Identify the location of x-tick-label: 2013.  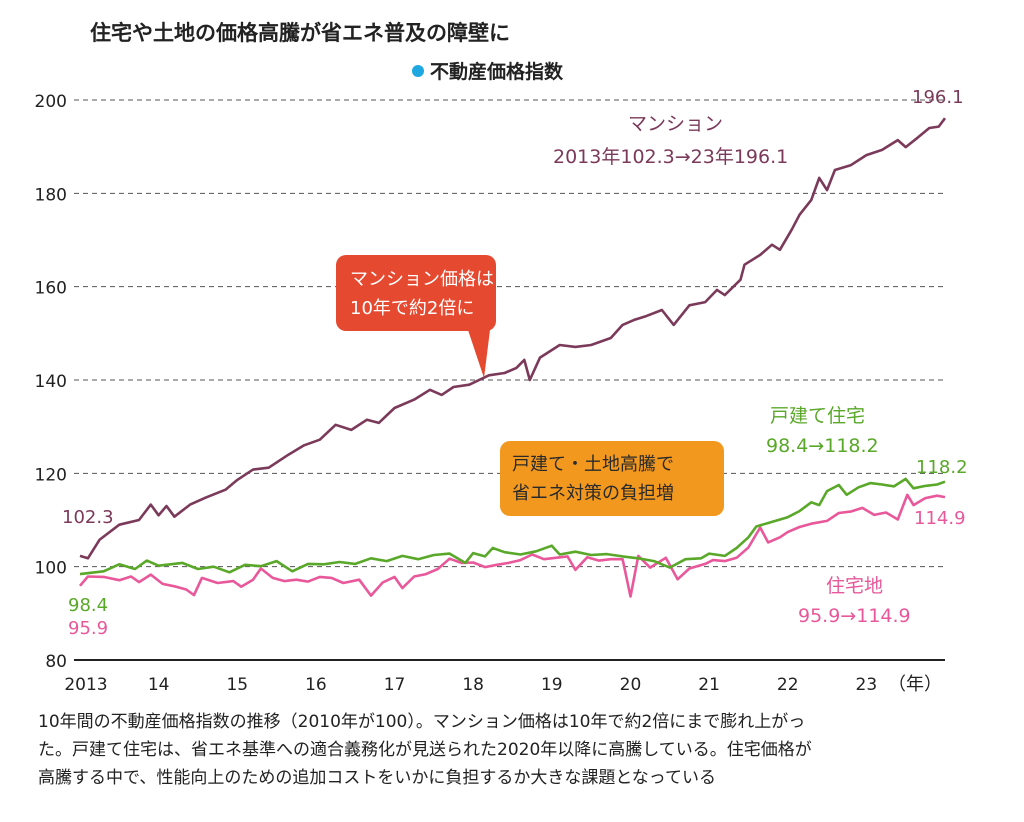
(85, 685).